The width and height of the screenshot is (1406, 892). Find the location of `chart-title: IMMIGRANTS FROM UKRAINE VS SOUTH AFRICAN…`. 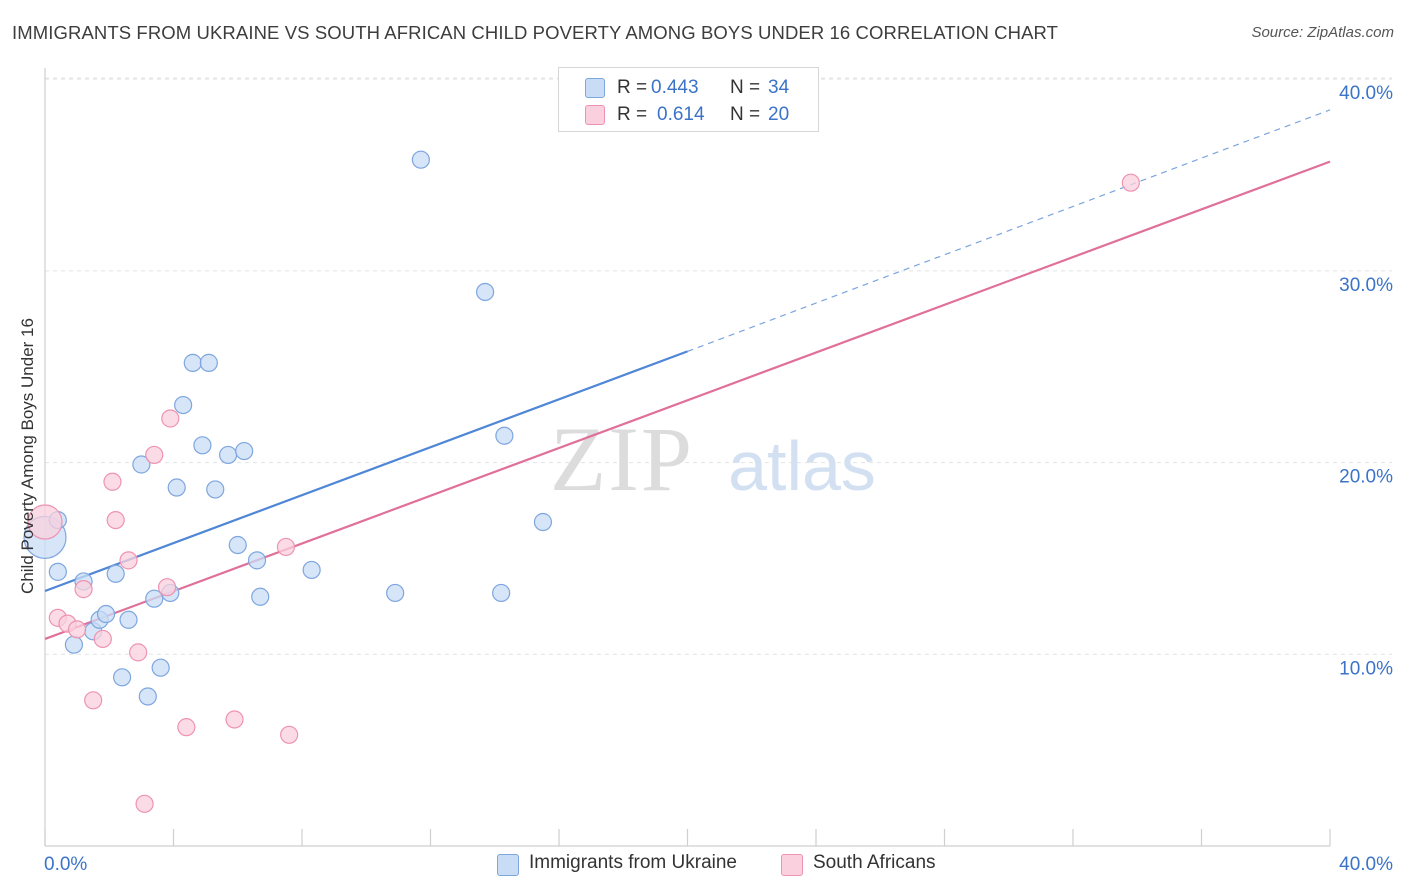

chart-title: IMMIGRANTS FROM UKRAINE VS SOUTH AFRICAN… is located at coordinates (535, 32).